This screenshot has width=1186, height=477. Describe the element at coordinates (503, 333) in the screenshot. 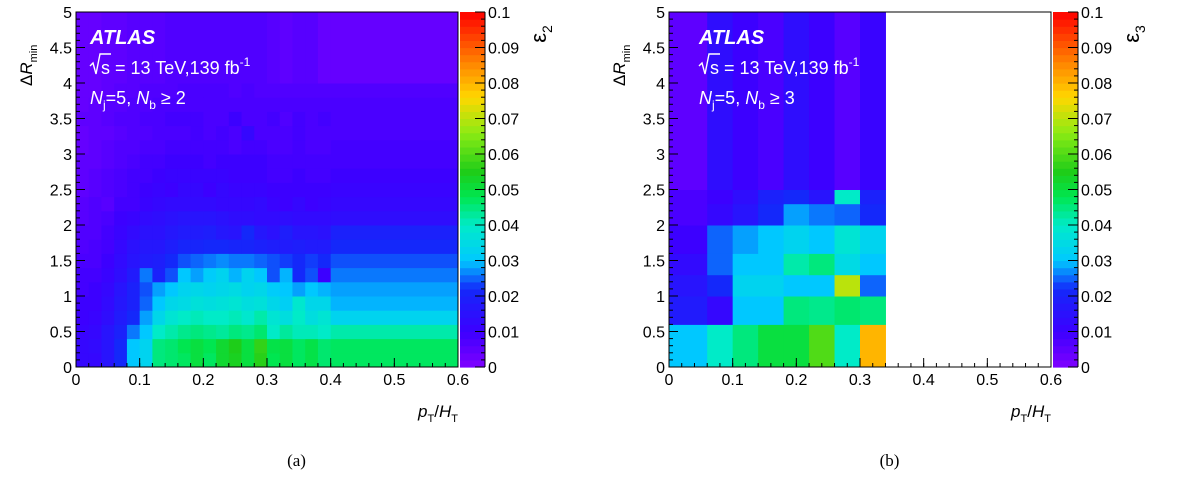

I see `z-tick-label: 0.01` at that location.